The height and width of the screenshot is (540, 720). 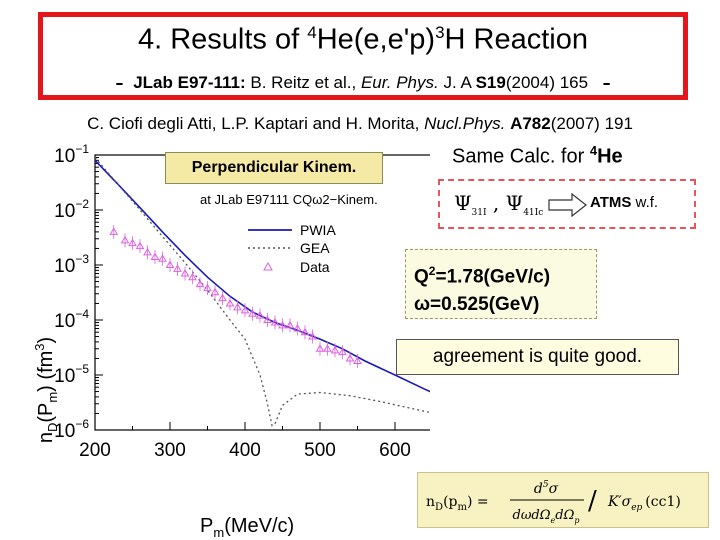 I want to click on formula-box: nD(pm) = d5σ dωdΩedΩp / K′σep (cc1), so click(x=563, y=500).